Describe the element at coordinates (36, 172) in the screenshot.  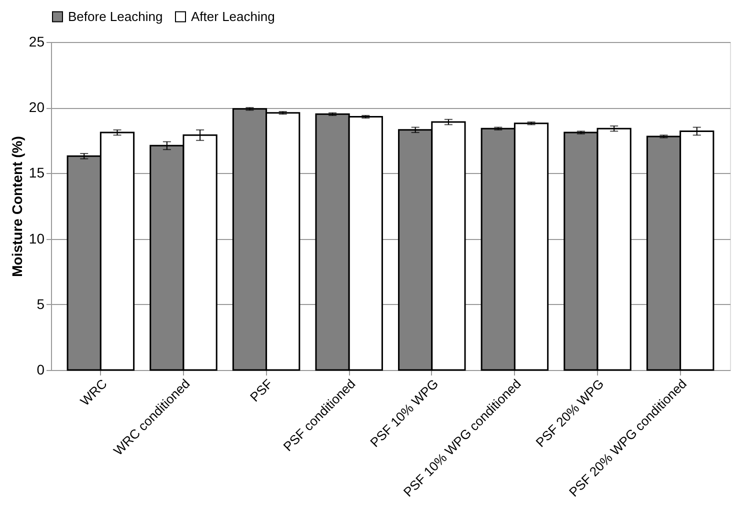
I see `y-tick-label: 15` at that location.